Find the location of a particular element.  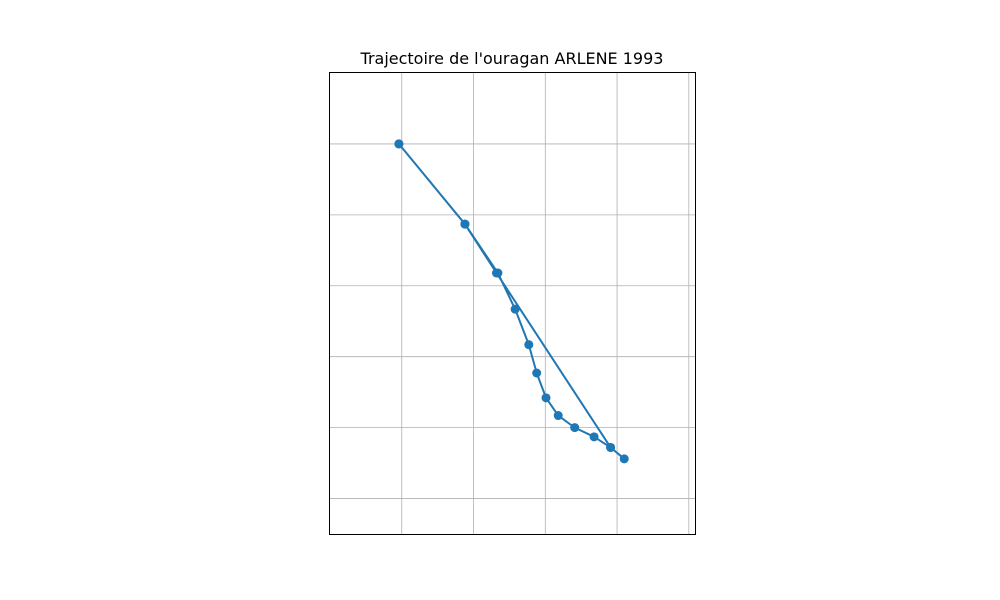

trajectory-line is located at coordinates (512, 301).